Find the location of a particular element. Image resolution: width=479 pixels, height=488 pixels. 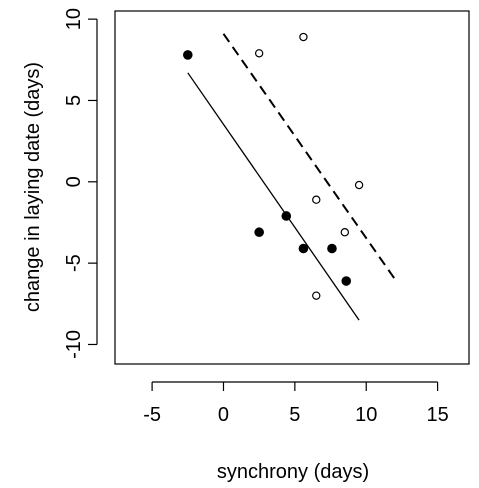

y-tick-label: 5 is located at coordinates (74, 100).